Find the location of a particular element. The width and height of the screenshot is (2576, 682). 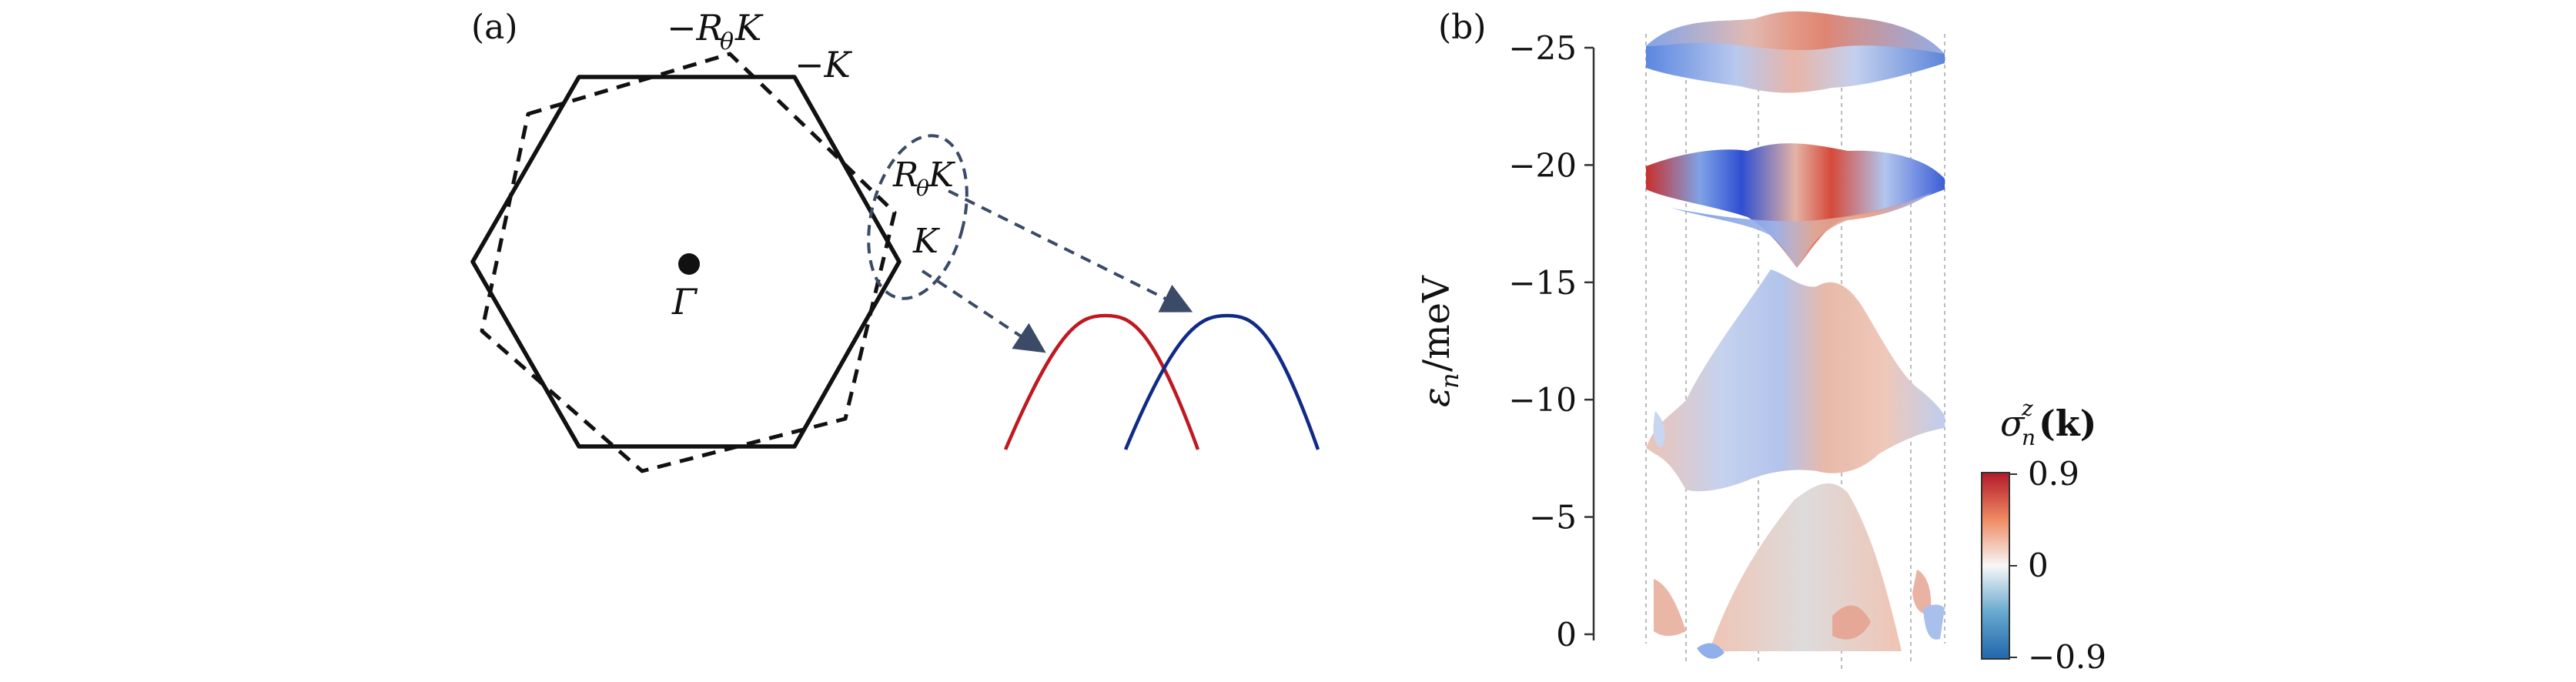

brillouin-zone-rotated is located at coordinates (689, 262).